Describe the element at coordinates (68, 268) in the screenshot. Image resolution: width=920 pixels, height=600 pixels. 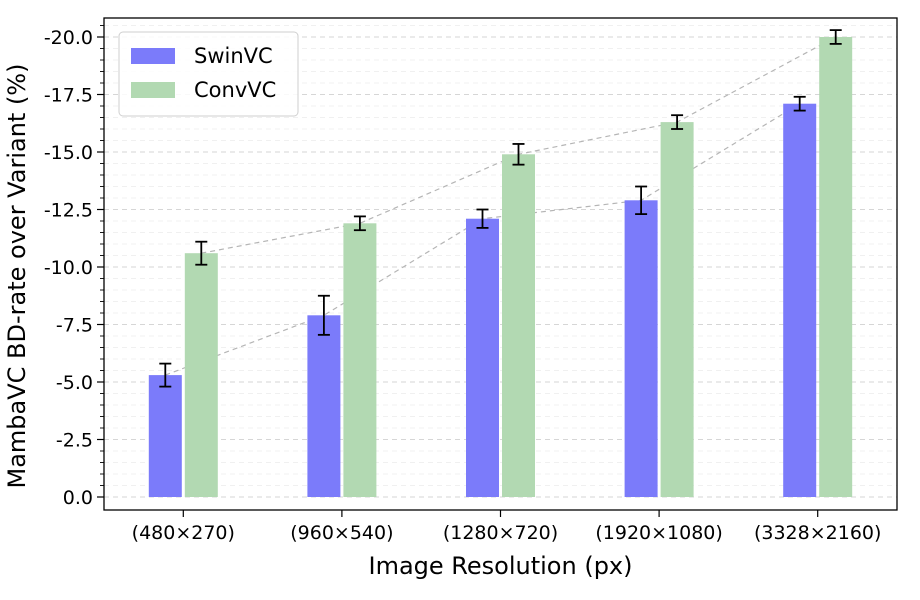
I see `y-tick-label: -10.0` at that location.